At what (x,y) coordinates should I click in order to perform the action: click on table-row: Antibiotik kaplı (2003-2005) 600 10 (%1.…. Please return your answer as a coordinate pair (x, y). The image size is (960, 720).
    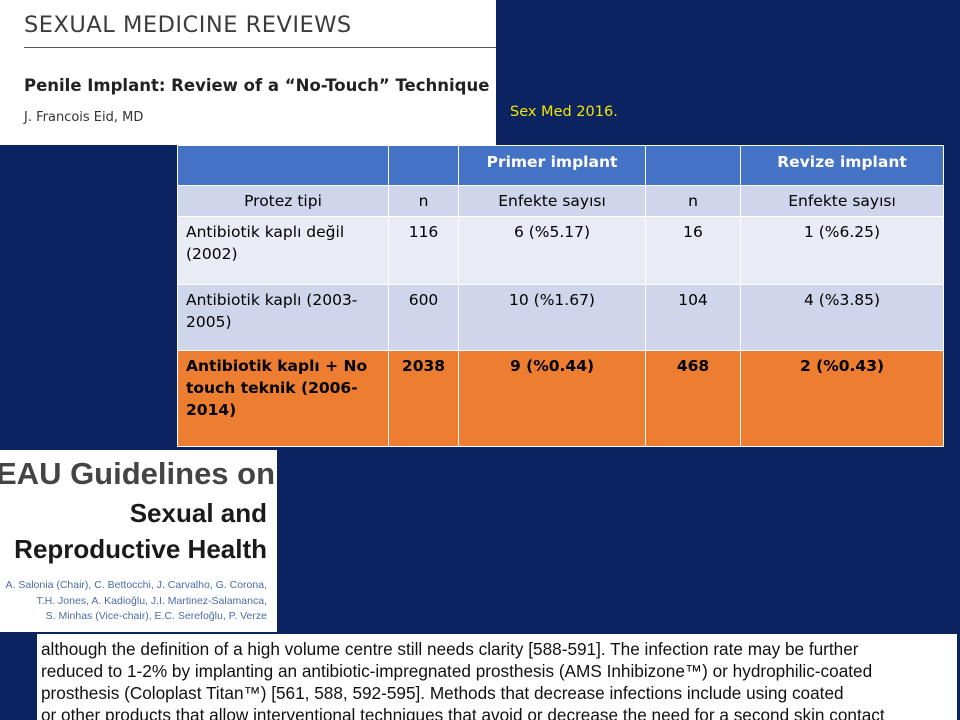
    Looking at the image, I should click on (560, 317).